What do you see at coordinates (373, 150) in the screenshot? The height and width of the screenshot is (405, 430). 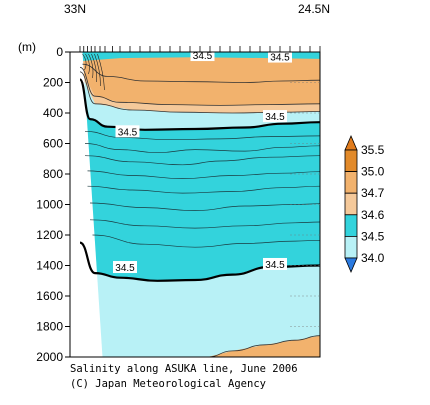 I see `colorbar-level-label: 35.5` at bounding box center [373, 150].